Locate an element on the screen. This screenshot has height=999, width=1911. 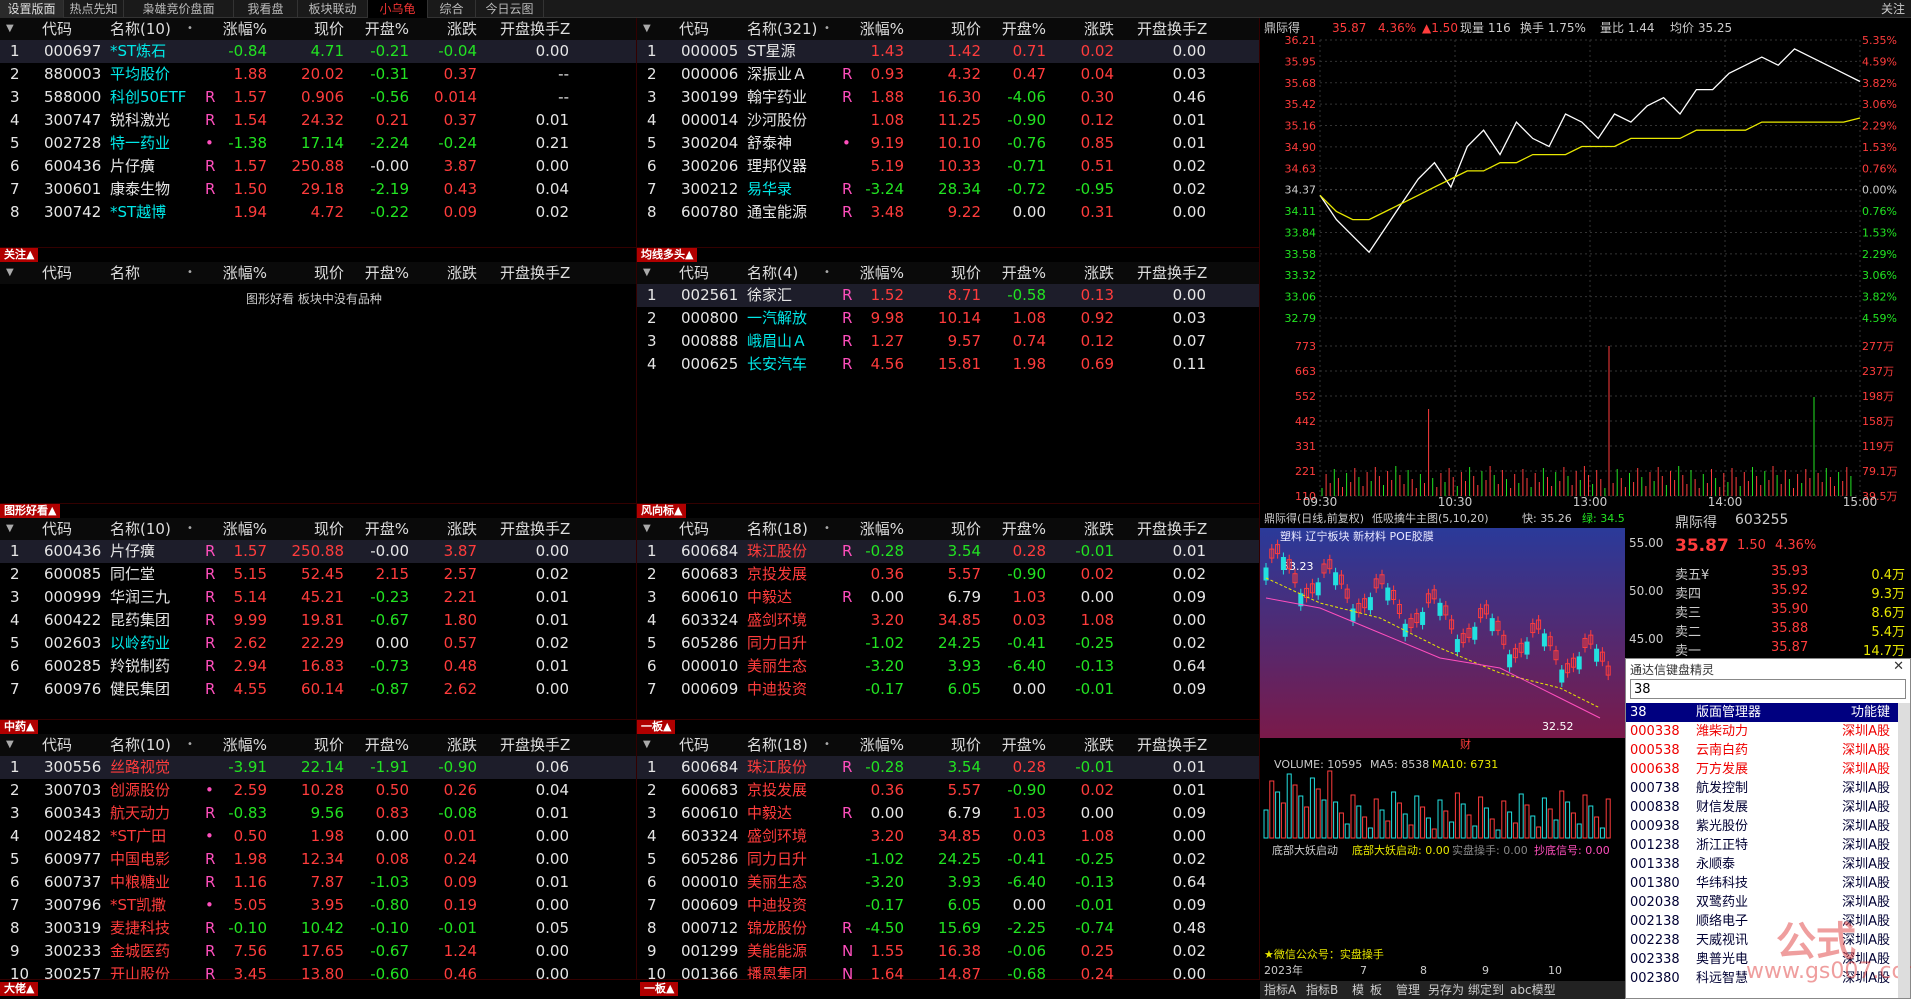
table-row: 6 600285 羚锐制药 R 2.94 16.83 -0.73 0.48 0.01 is located at coordinates (318, 666).